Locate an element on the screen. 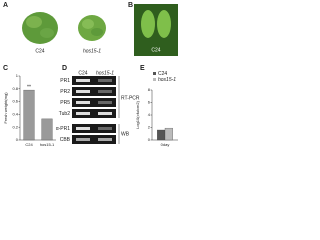 The height and width of the screenshot is (240, 320). panel-letter: C is located at coordinates (5, 68).